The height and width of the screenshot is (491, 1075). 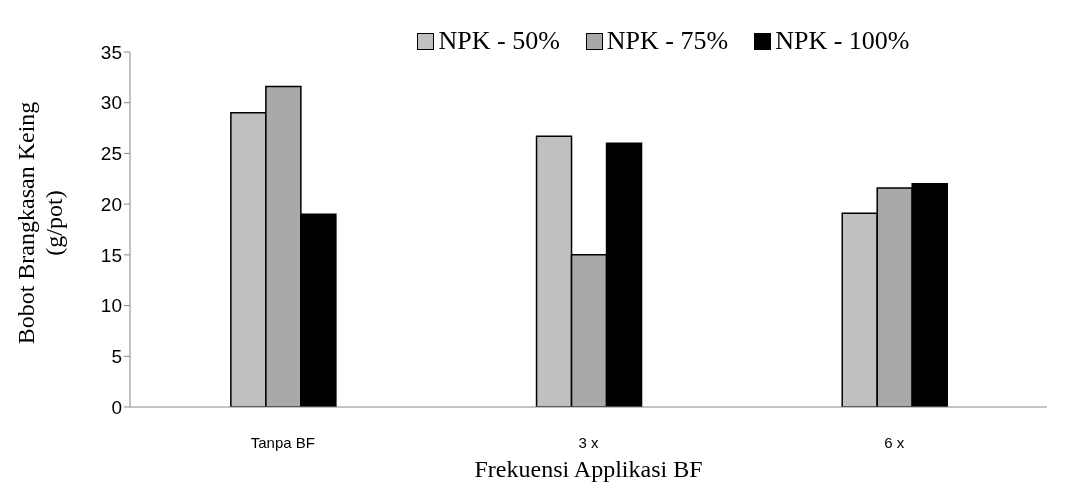 I want to click on legend-label: NPK - 50%, so click(x=498, y=41).